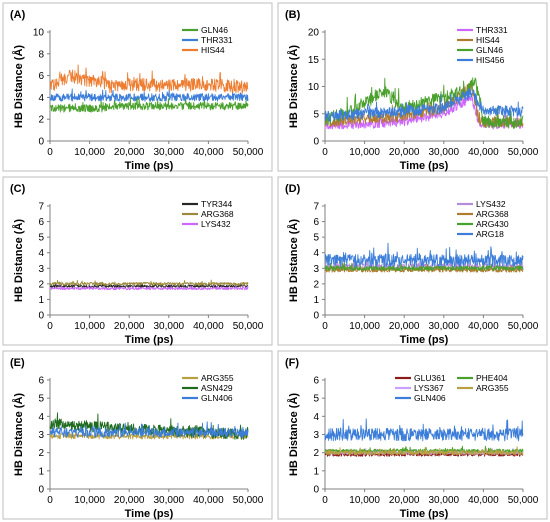  What do you see at coordinates (492, 378) in the screenshot?
I see `legend-label: PHE404` at bounding box center [492, 378].